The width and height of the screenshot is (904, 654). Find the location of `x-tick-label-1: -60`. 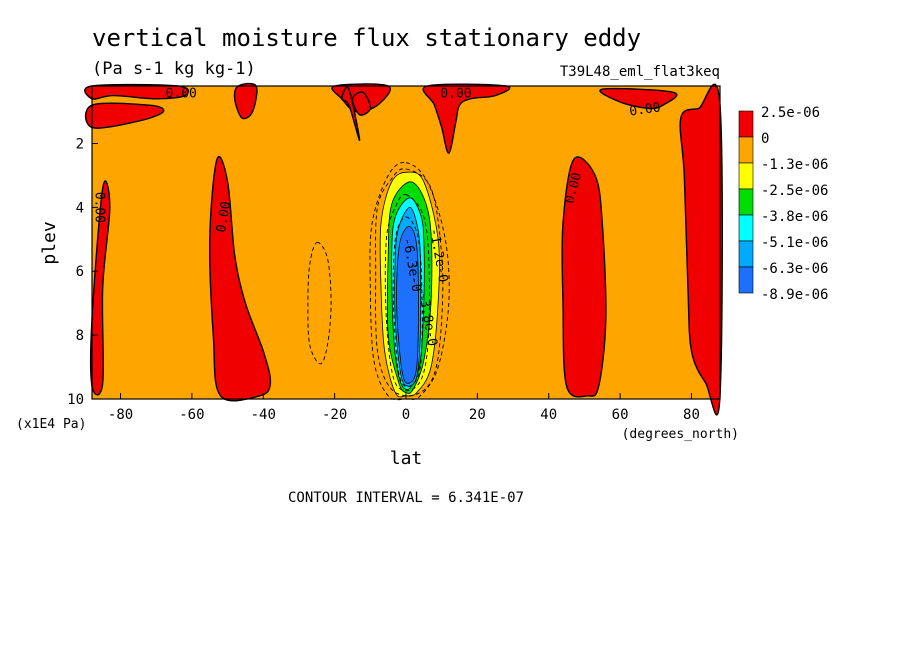

x-tick-label-1: -60 is located at coordinates (191, 415).